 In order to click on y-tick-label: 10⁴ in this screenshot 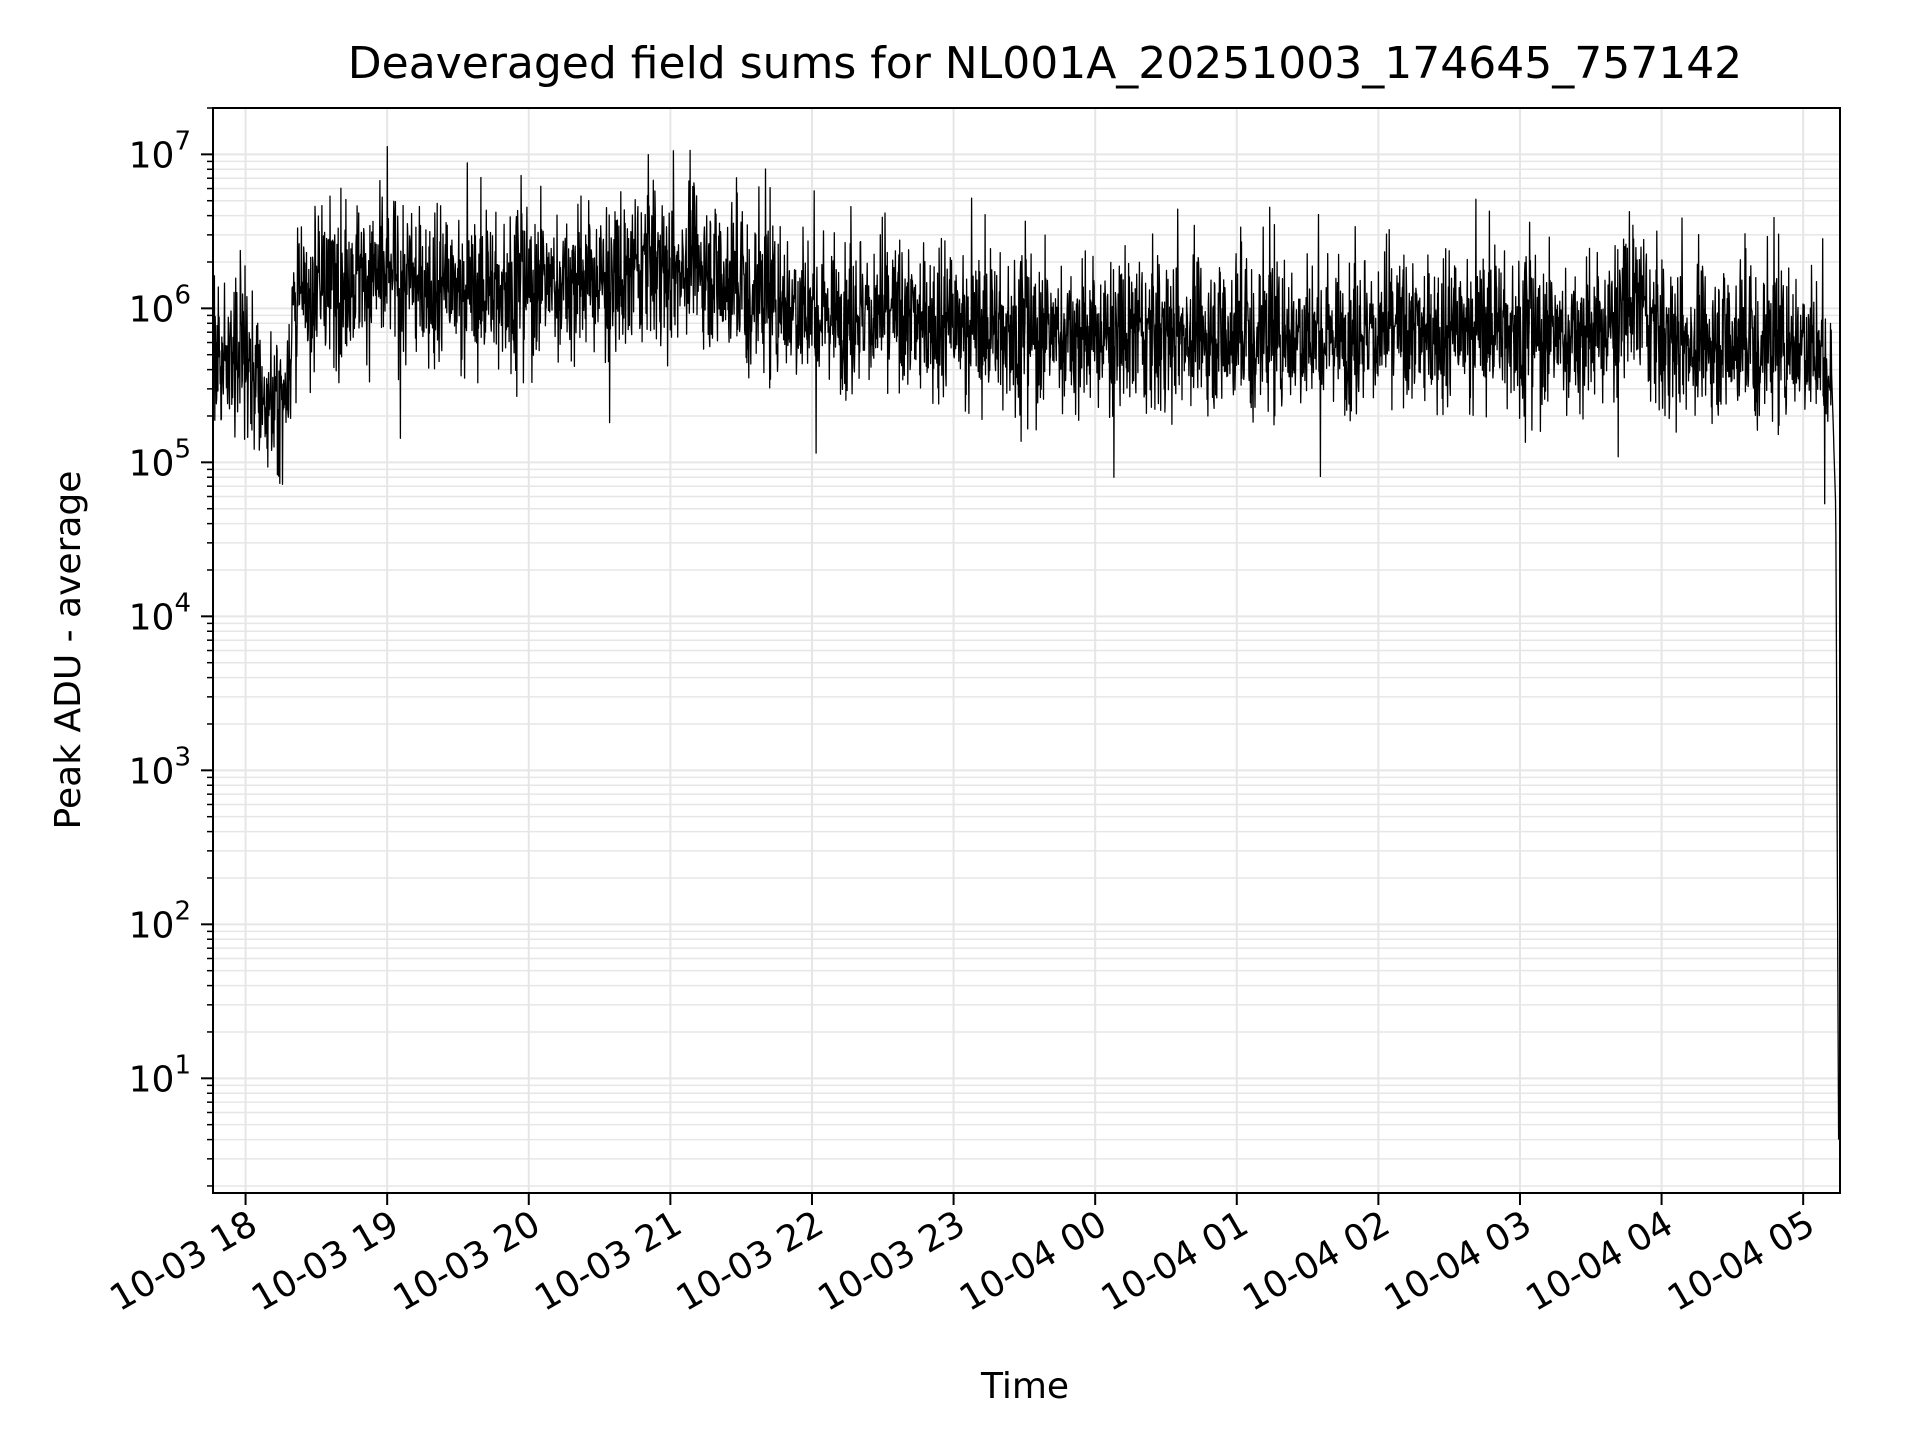, I will do `click(160, 613)`.